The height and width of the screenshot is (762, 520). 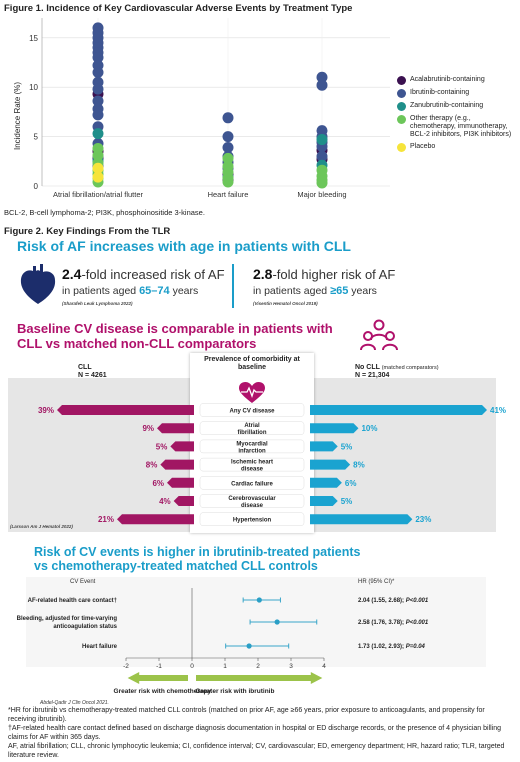 I want to click on cll-bar-label: 21%, so click(x=106, y=519).